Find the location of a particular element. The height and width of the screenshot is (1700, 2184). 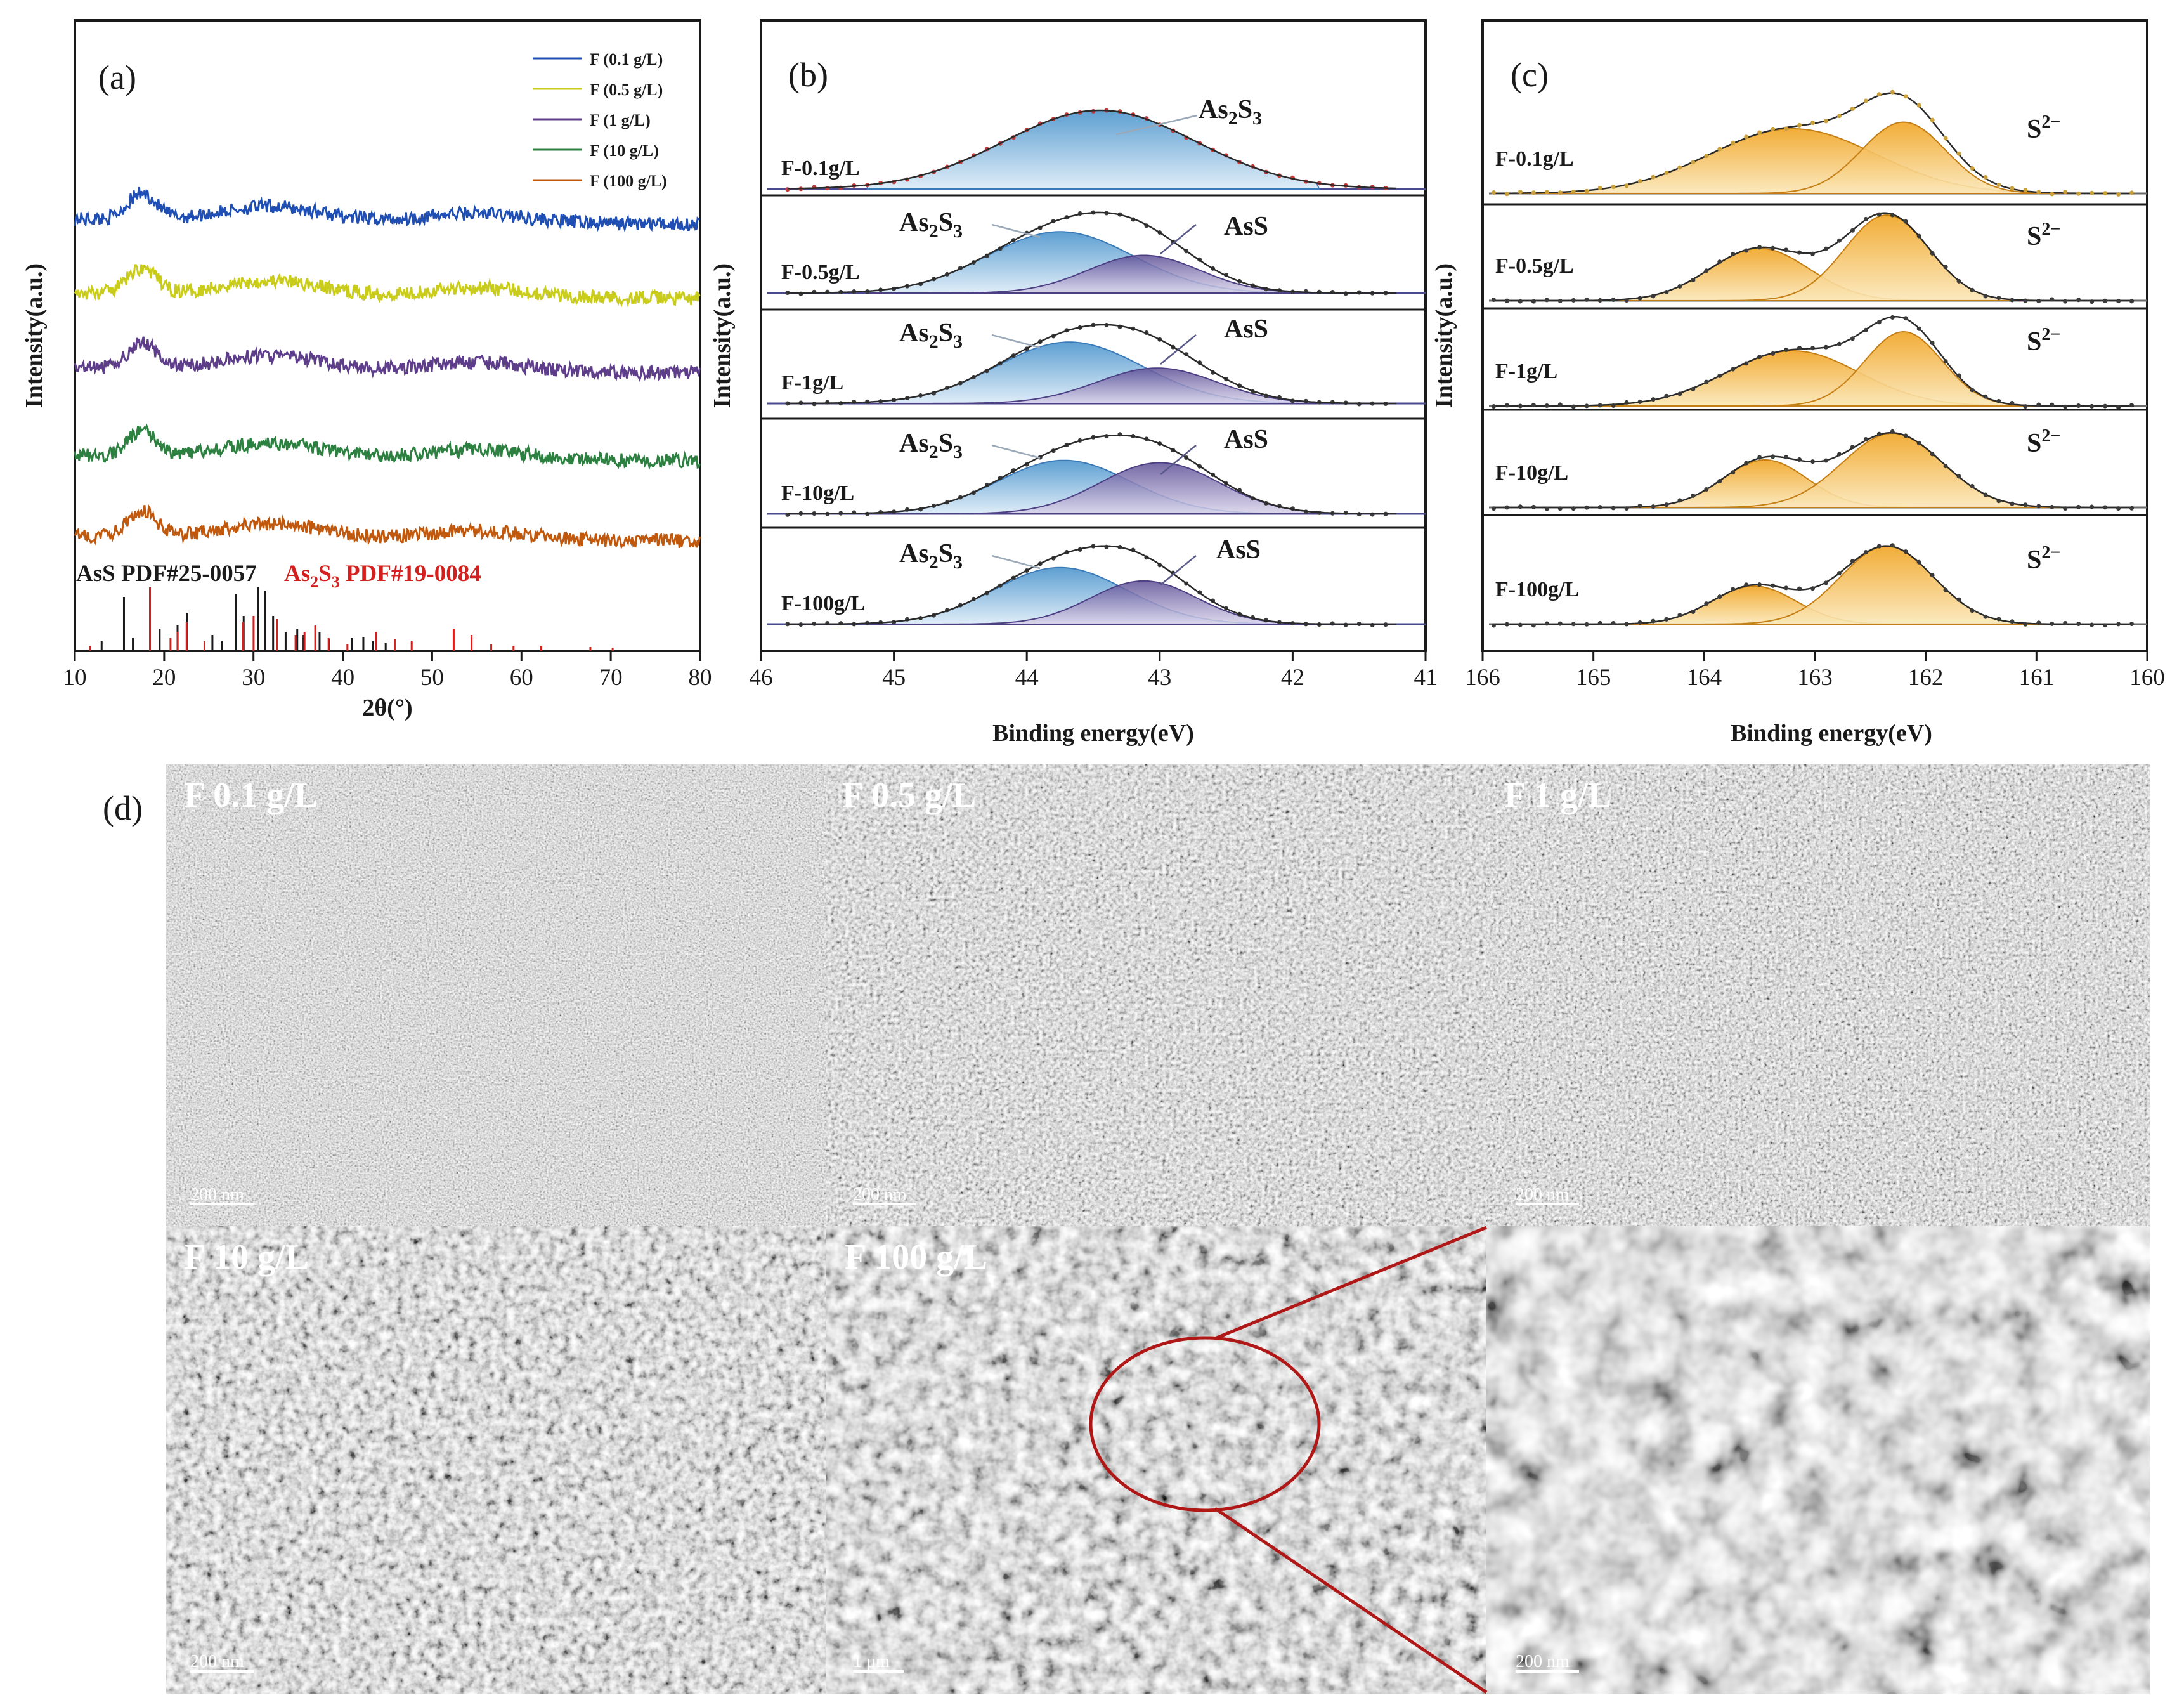

x-tick-label-165: 165 is located at coordinates (1593, 678).